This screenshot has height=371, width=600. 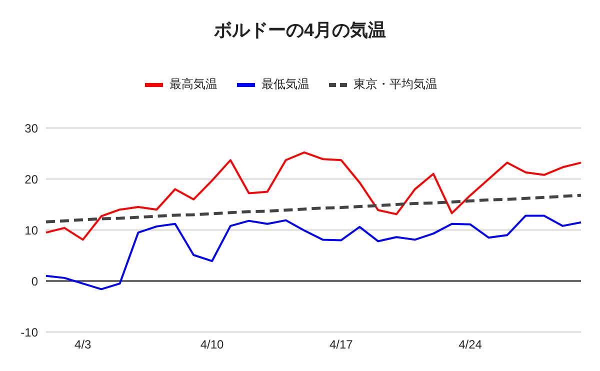 I want to click on y-tick-label: 30, so click(x=31, y=128).